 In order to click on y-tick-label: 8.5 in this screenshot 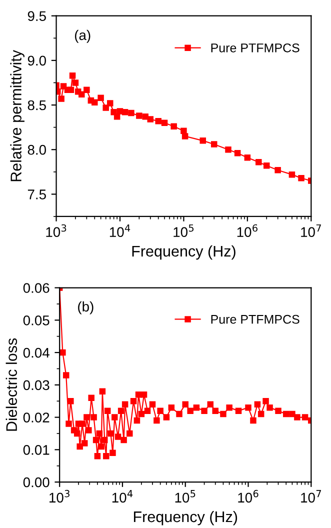, I will do `click(37, 105)`.